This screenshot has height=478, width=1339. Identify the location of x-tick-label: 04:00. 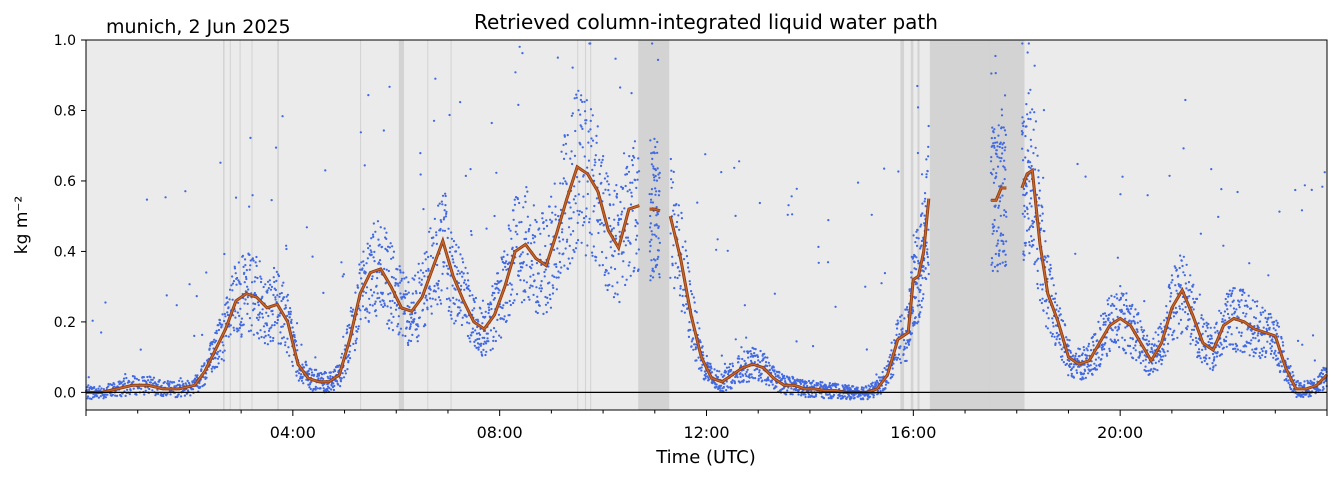
(293, 432).